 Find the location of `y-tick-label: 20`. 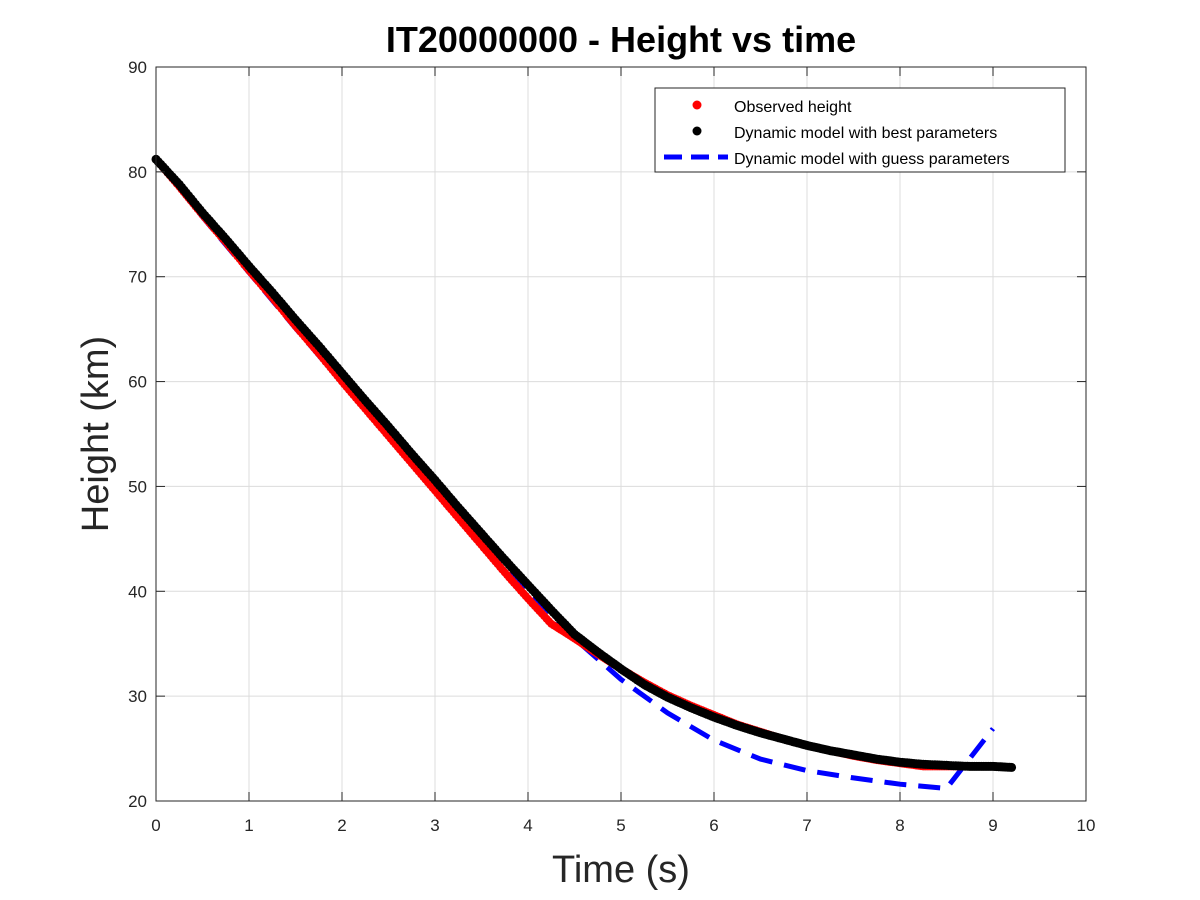

y-tick-label: 20 is located at coordinates (137, 801).